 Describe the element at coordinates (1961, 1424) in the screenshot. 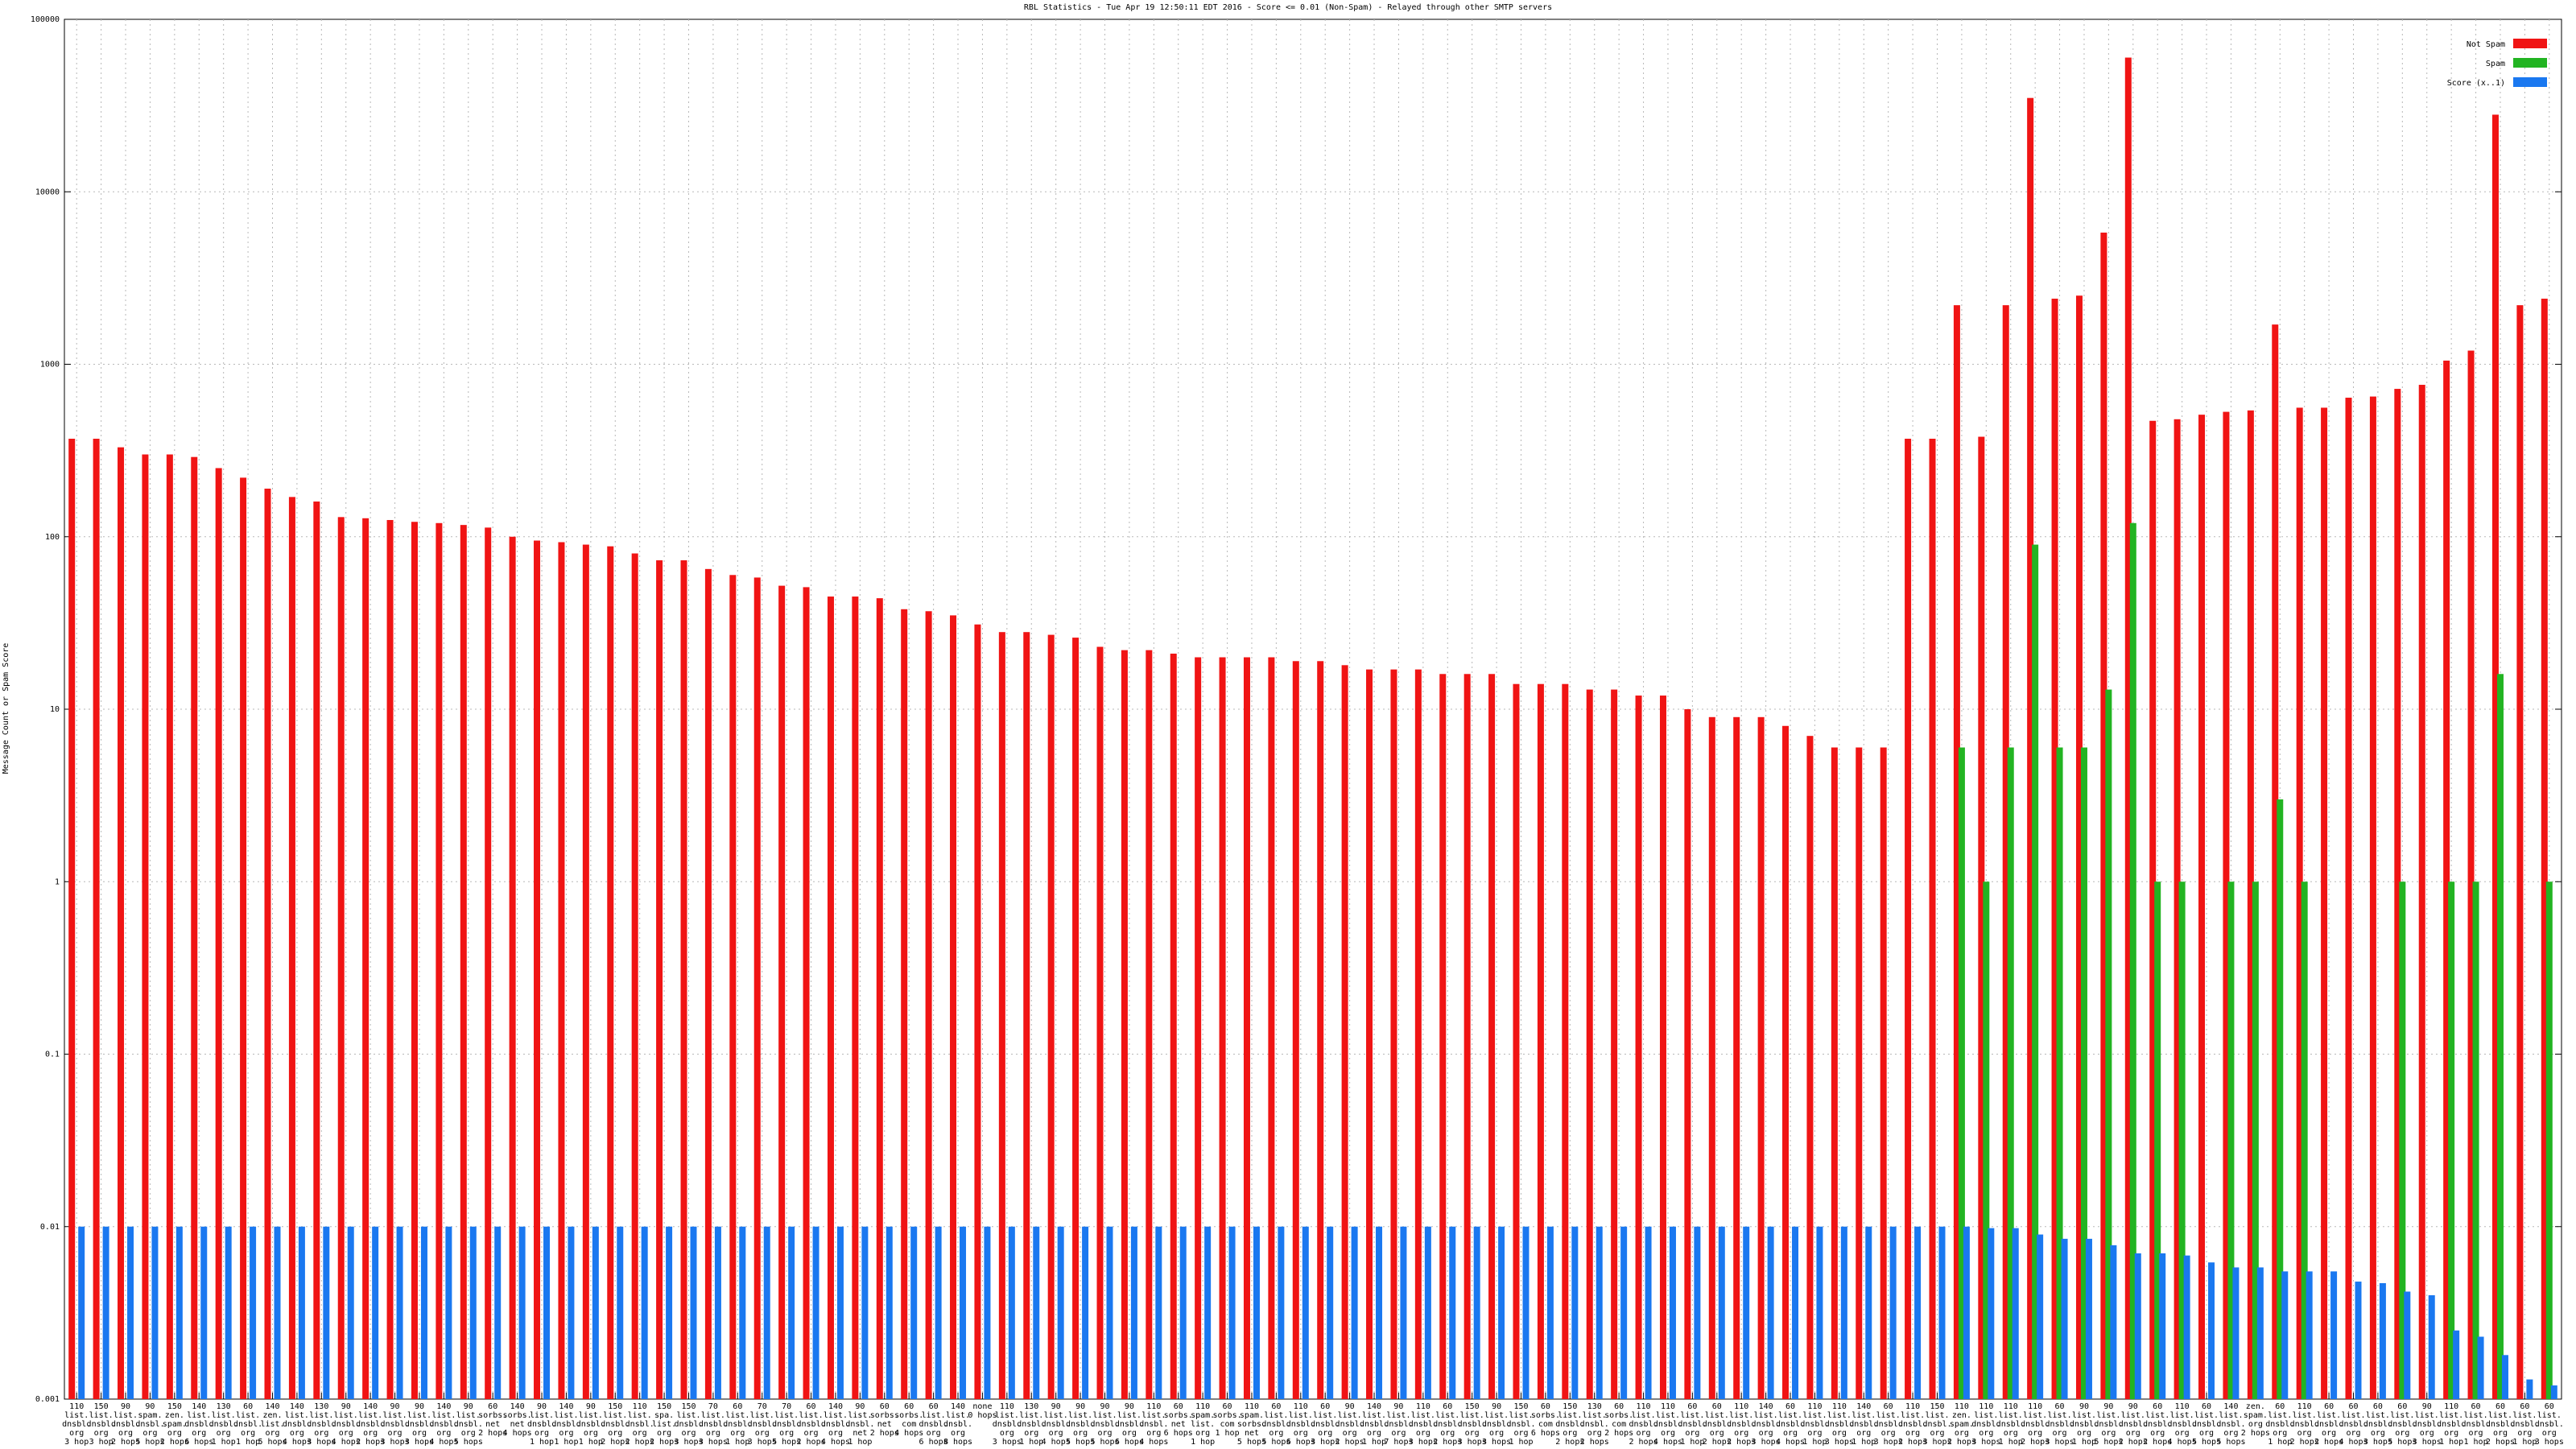

I see `x-tick-label: 110 zen. spam. org 2 hops` at that location.